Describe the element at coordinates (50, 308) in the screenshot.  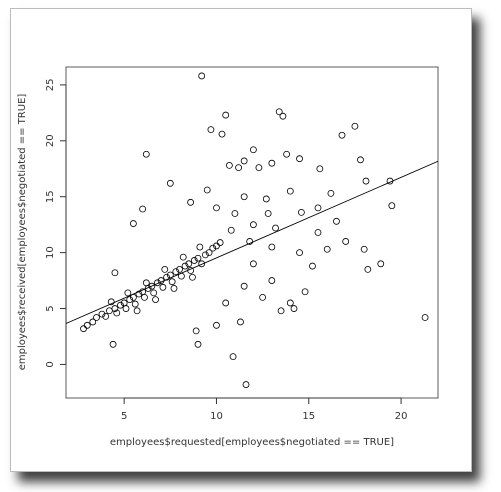
I see `y-tick-label: 5` at that location.